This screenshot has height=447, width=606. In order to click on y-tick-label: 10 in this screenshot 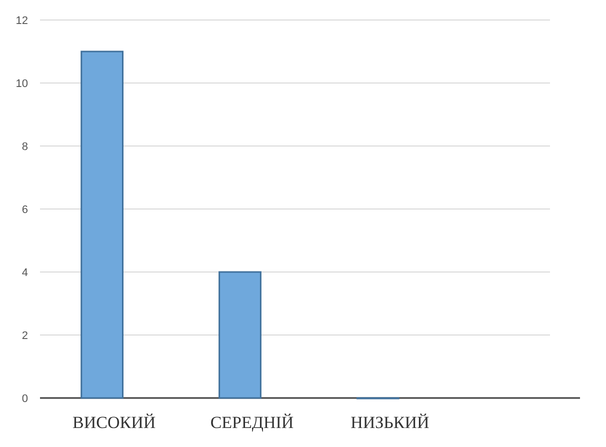, I will do `click(22, 84)`.